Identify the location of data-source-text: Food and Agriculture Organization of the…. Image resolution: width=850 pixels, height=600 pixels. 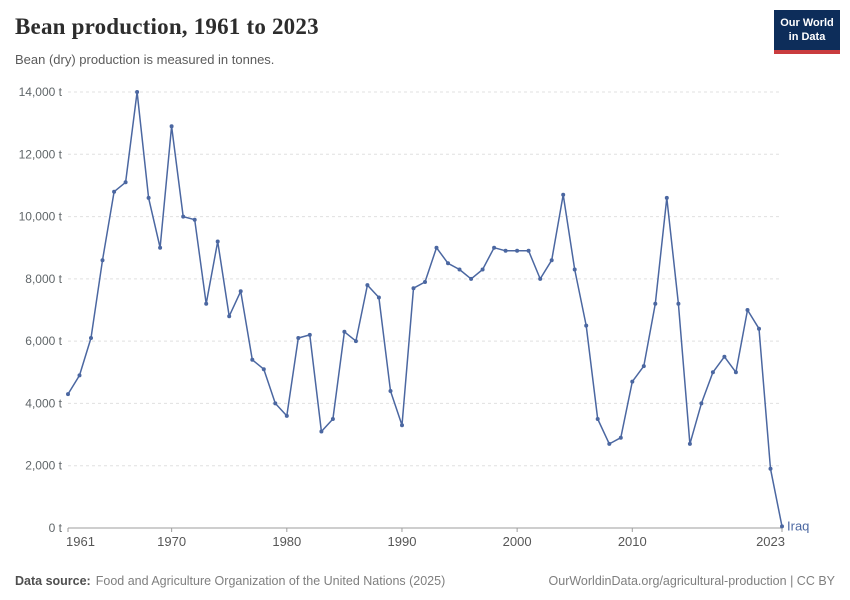
(270, 581).